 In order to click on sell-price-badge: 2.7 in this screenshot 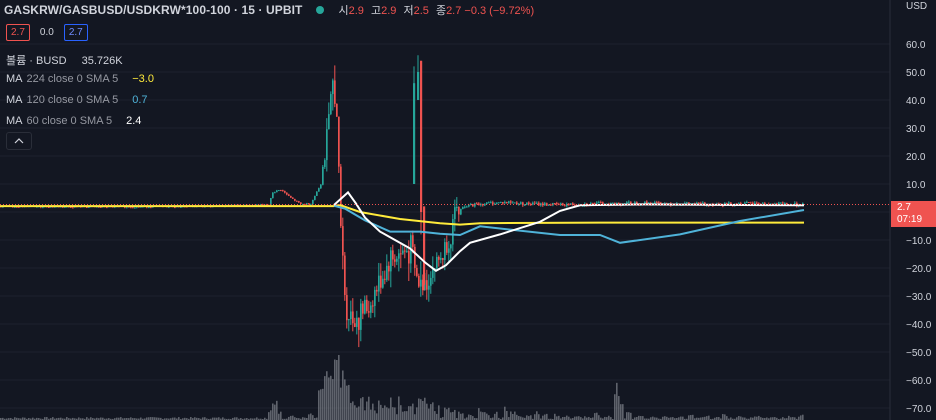, I will do `click(18, 32)`.